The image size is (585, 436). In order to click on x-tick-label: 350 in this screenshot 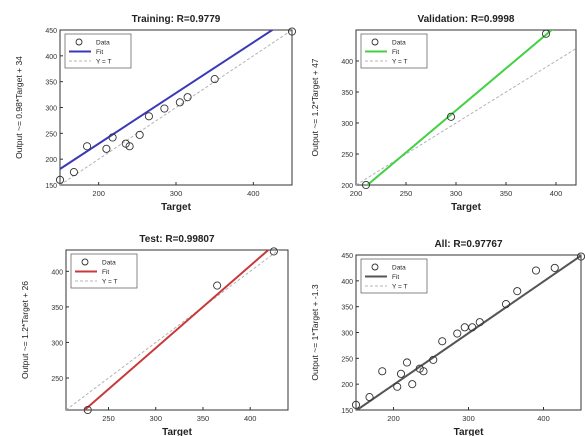, I will do `click(203, 418)`.